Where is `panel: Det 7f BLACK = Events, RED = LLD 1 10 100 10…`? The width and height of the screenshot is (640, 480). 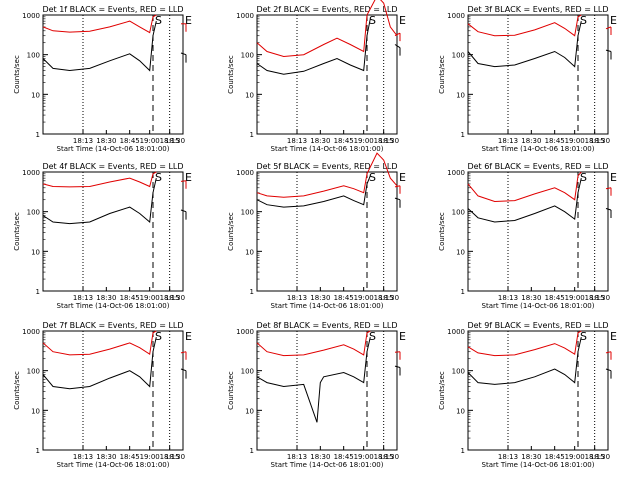 panel: Det 7f BLACK = Events, RED = LLD 1 10 100 10… is located at coordinates (102, 395).